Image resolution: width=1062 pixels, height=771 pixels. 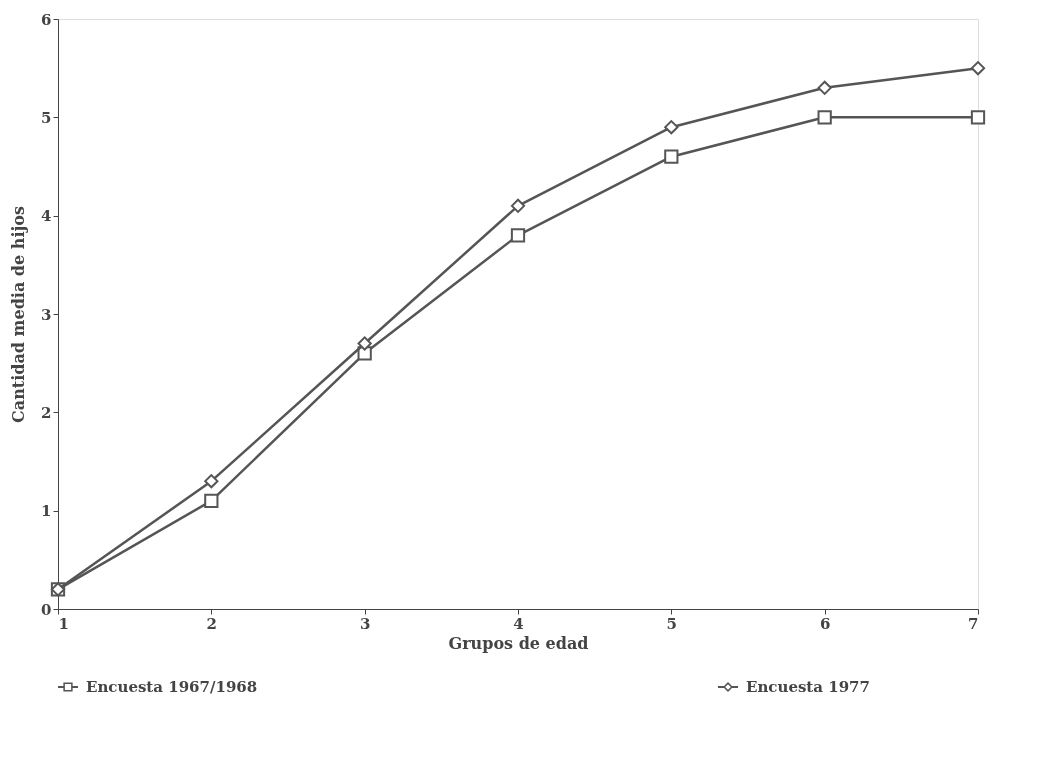 I want to click on y-tick-label: 3, so click(x=46, y=314).